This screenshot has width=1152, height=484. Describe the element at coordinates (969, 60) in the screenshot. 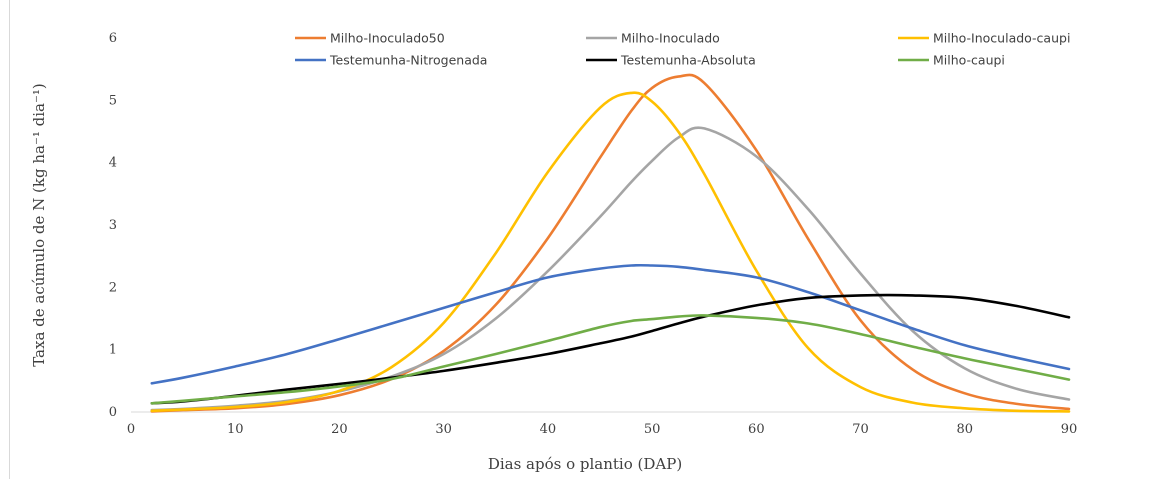

I see `legend-label-milho-caupi: Milho-caupi` at that location.